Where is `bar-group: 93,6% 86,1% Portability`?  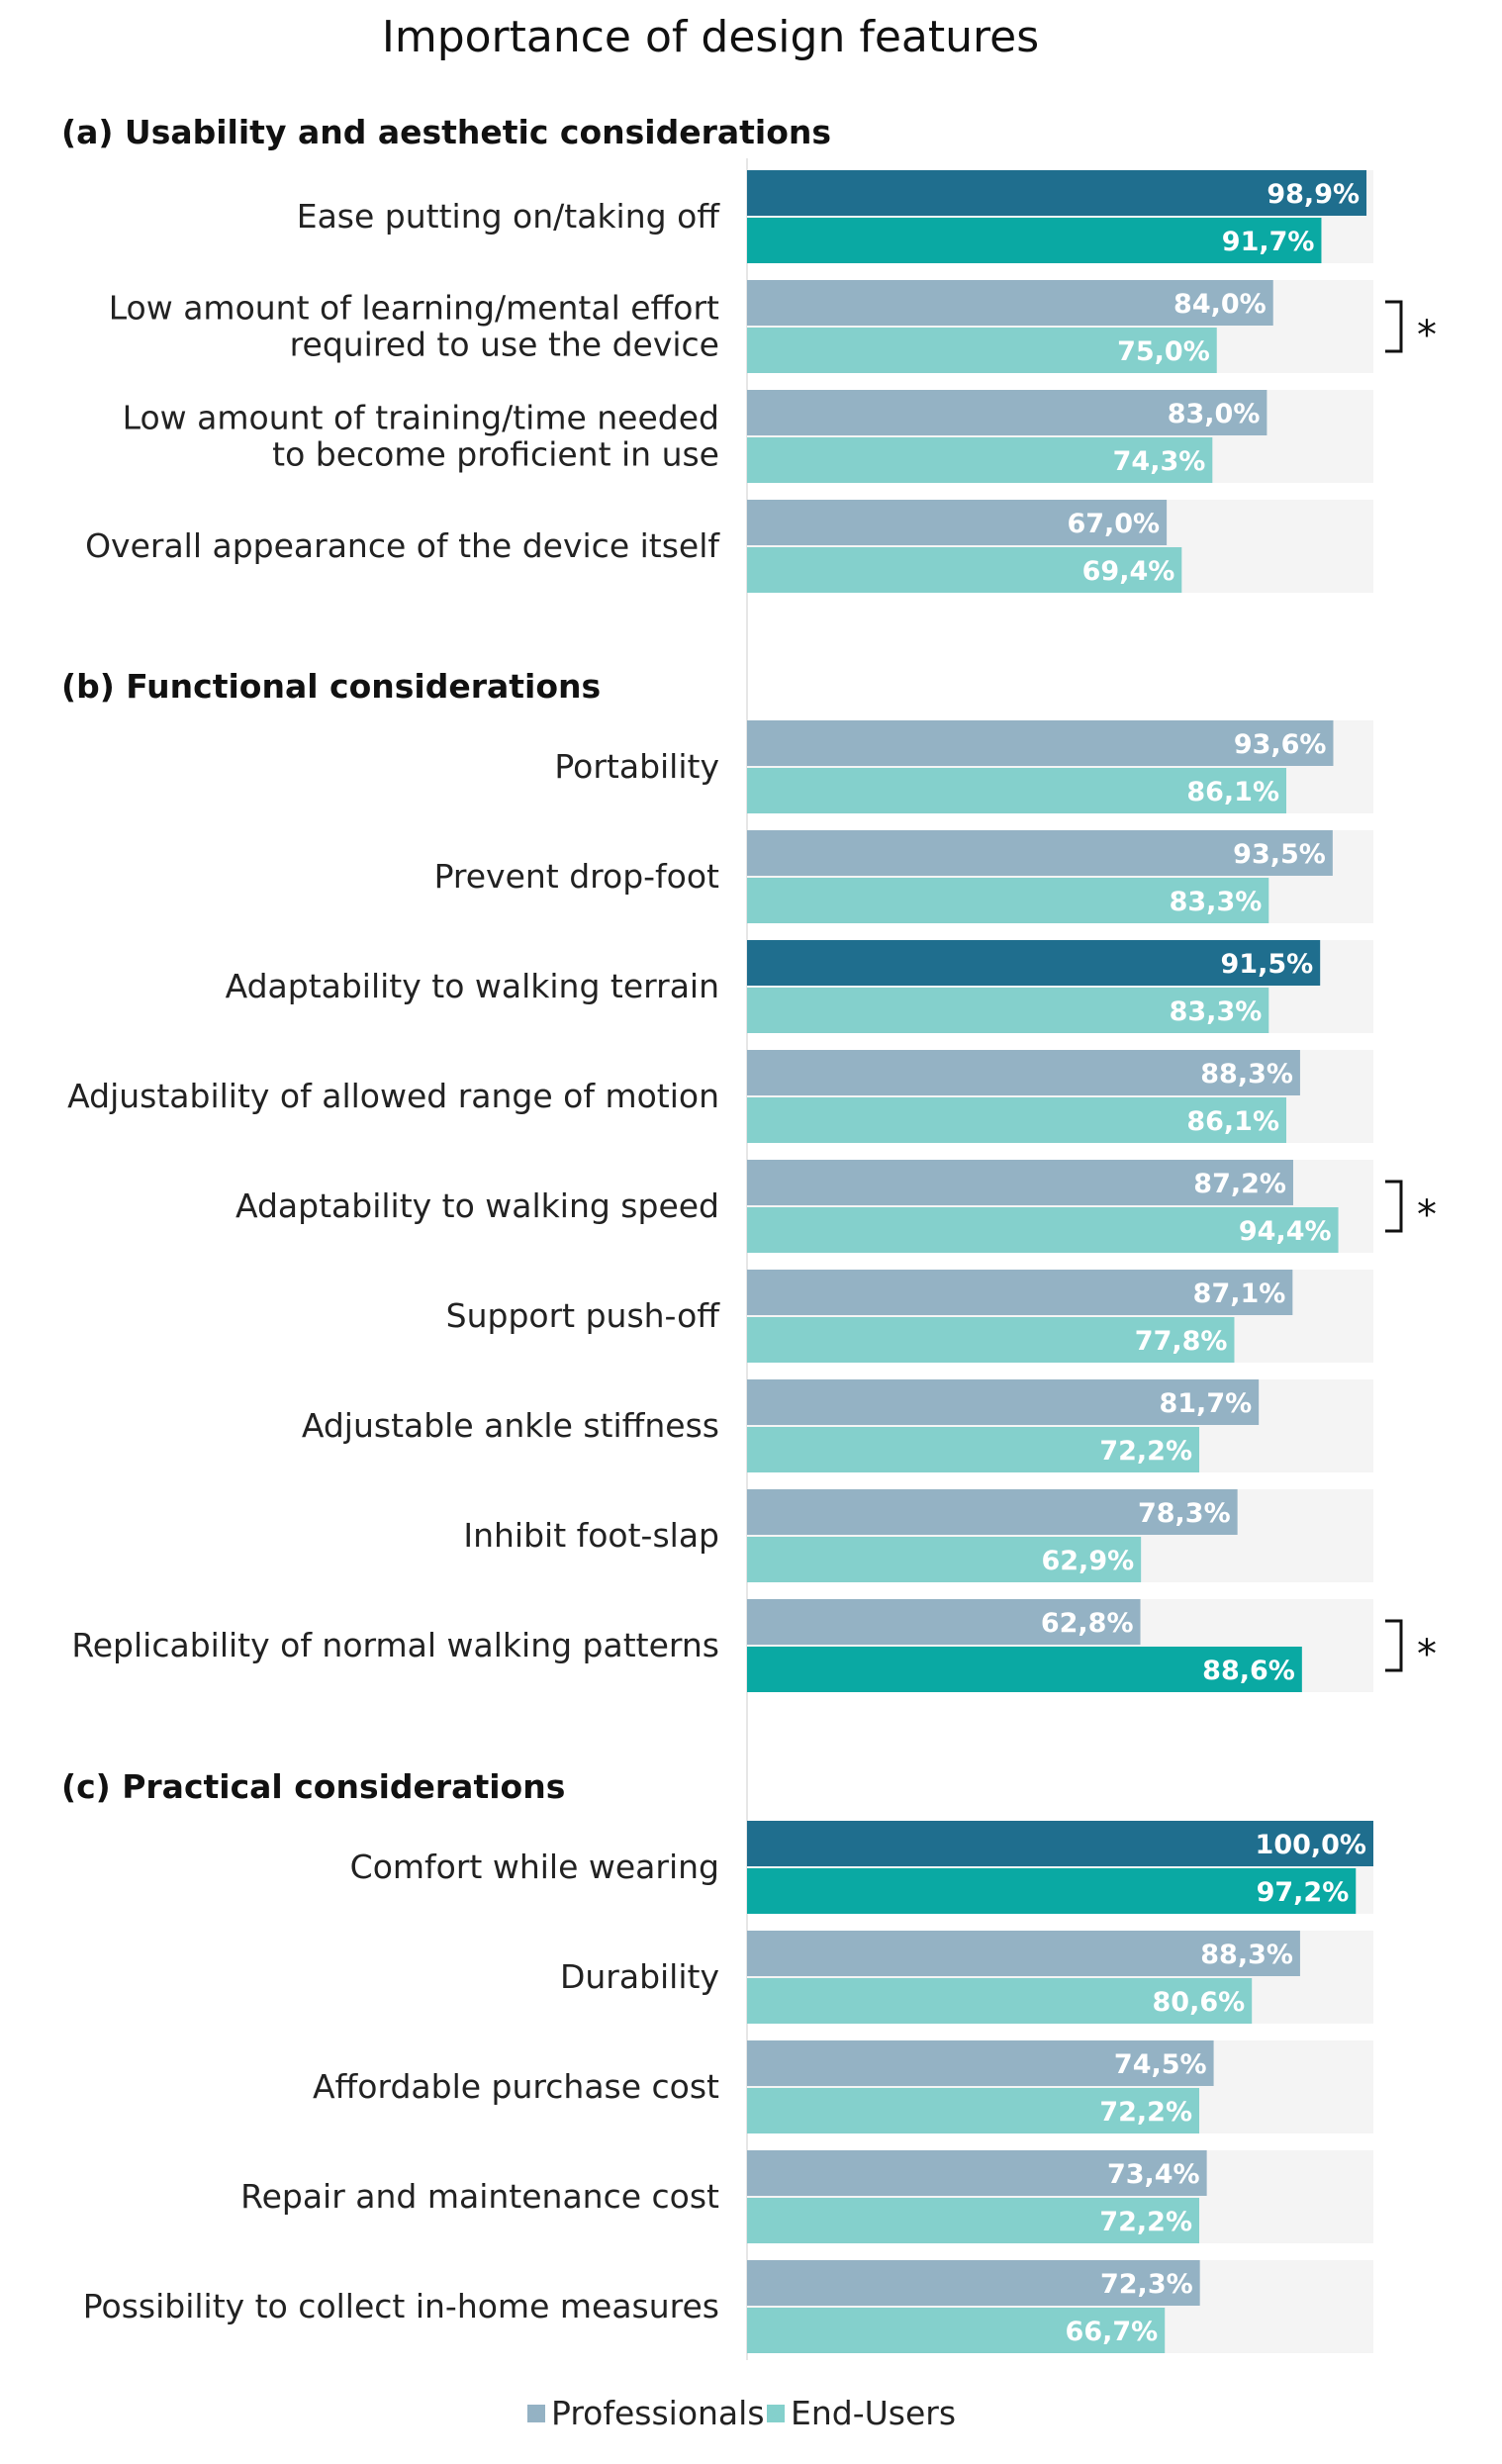 bar-group: 93,6% 86,1% Portability is located at coordinates (964, 766).